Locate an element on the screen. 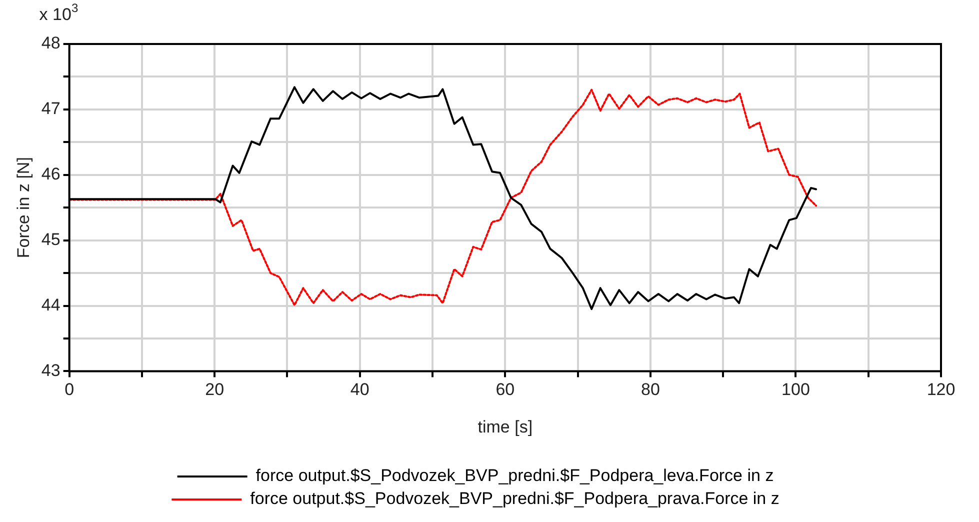 The width and height of the screenshot is (979, 522). x-tick-label: 120 is located at coordinates (941, 390).